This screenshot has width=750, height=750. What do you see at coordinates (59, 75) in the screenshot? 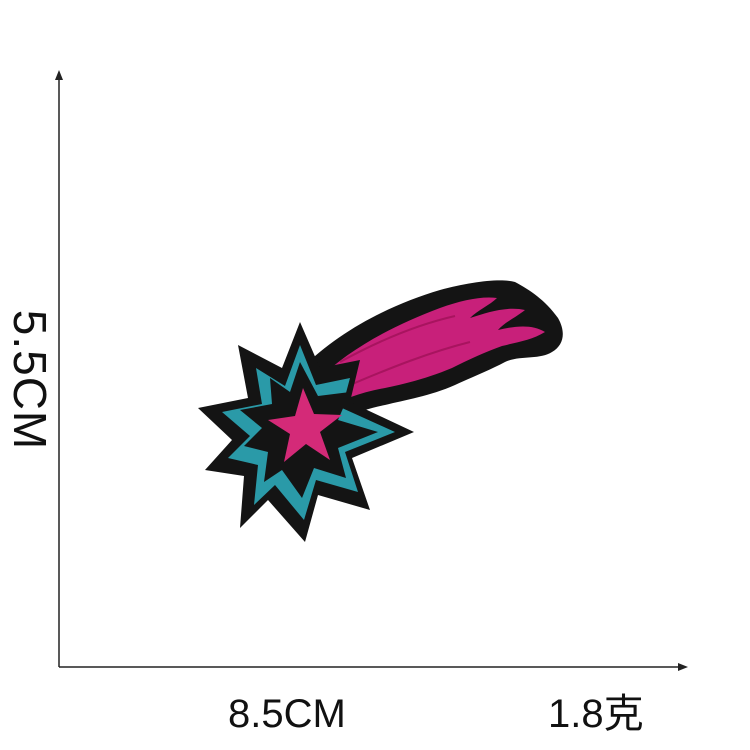
I see `vertical-axis-arrow` at bounding box center [59, 75].